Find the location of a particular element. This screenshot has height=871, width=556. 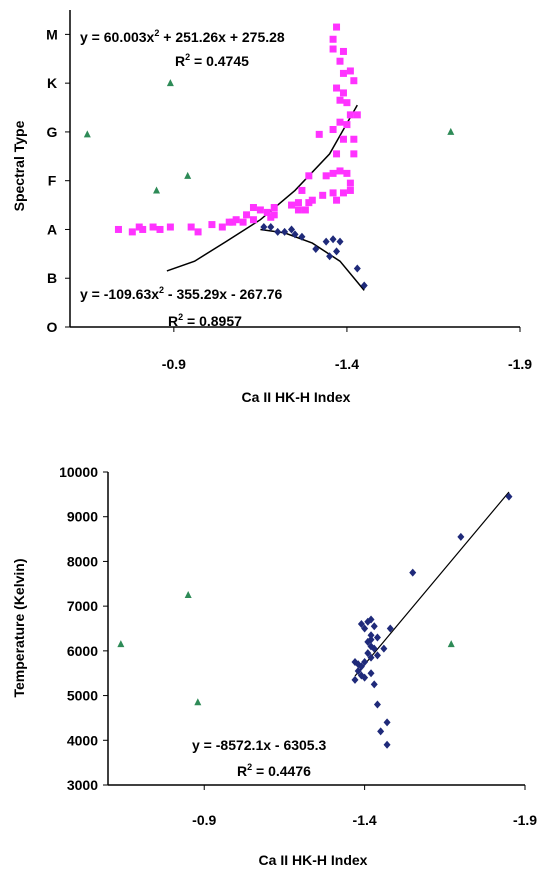

y-tick-group: 3000 4000 5000 6000 7000 8000 9000 10000 is located at coordinates (83, 628).